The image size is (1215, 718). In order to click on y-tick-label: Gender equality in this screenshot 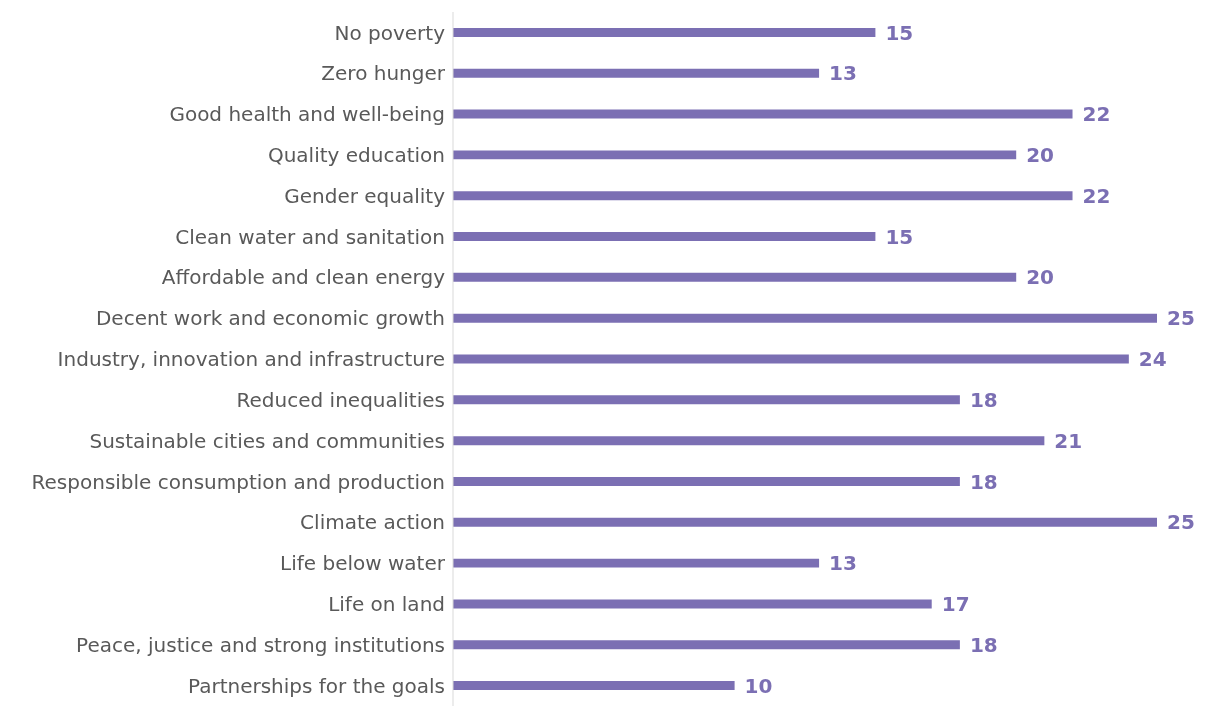, I will do `click(365, 195)`.